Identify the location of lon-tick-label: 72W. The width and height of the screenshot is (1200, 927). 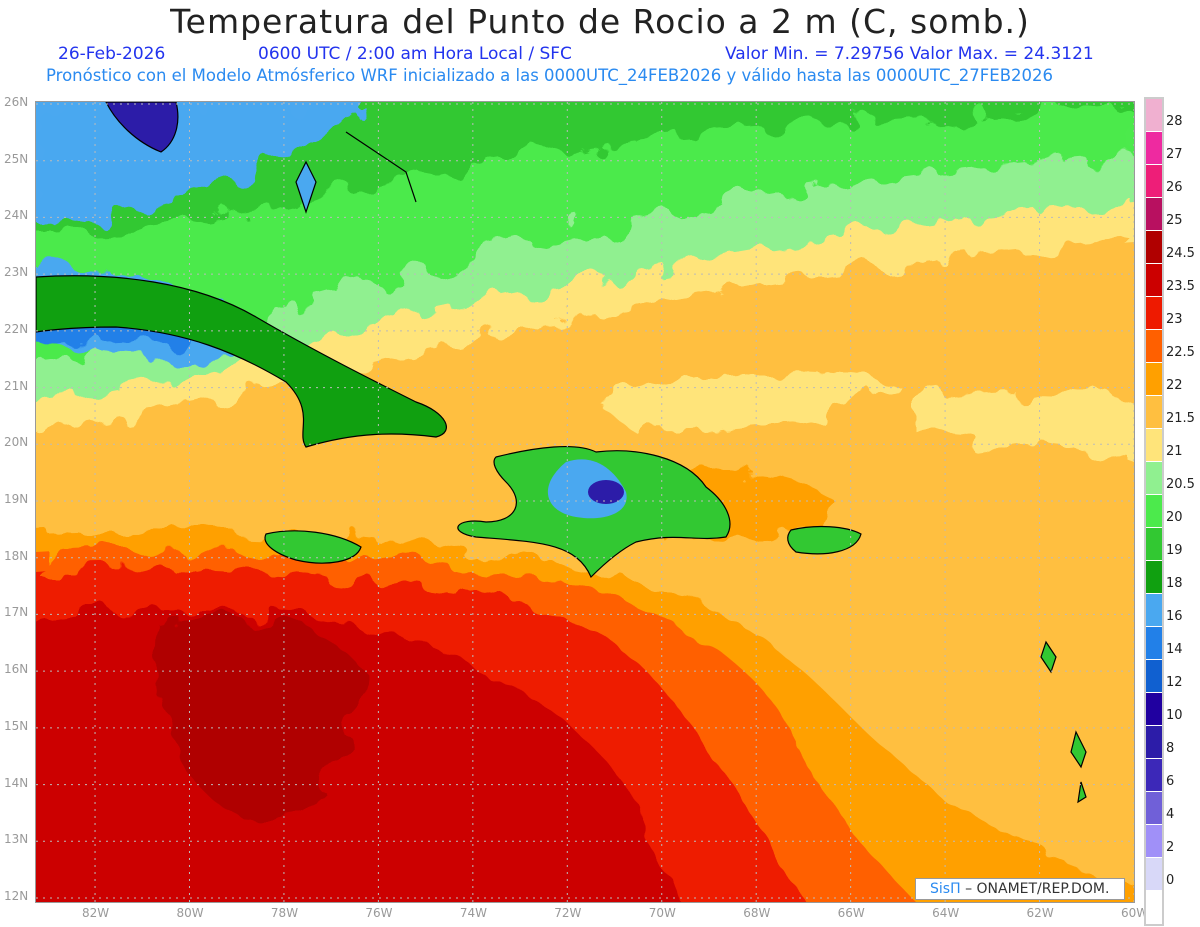
(568, 913).